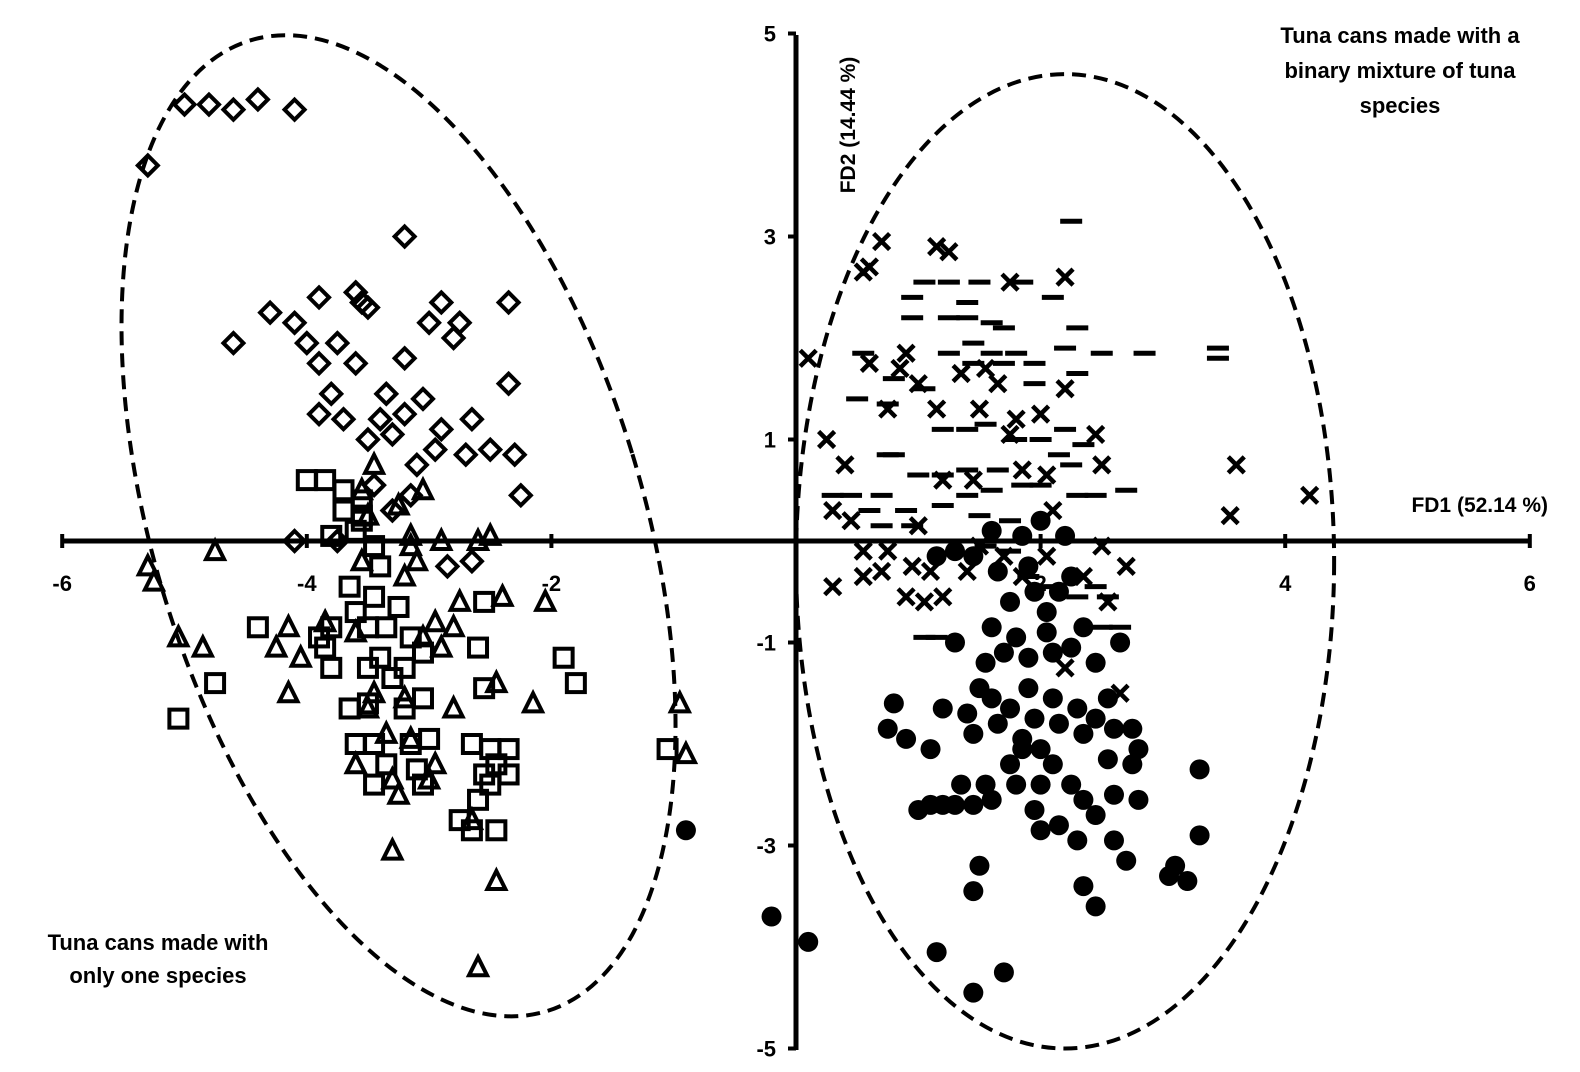  What do you see at coordinates (770, 440) in the screenshot?
I see `y-tick-label: 1` at bounding box center [770, 440].